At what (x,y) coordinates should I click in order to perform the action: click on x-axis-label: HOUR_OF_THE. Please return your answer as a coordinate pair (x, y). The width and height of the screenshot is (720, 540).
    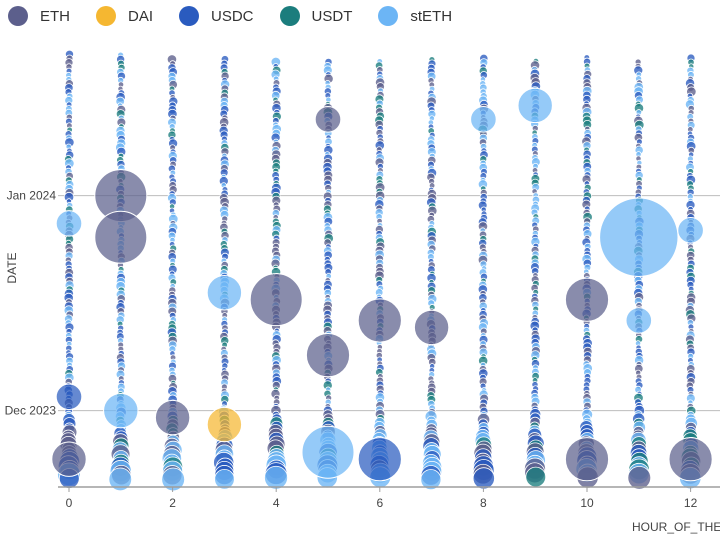
    Looking at the image, I should click on (676, 527).